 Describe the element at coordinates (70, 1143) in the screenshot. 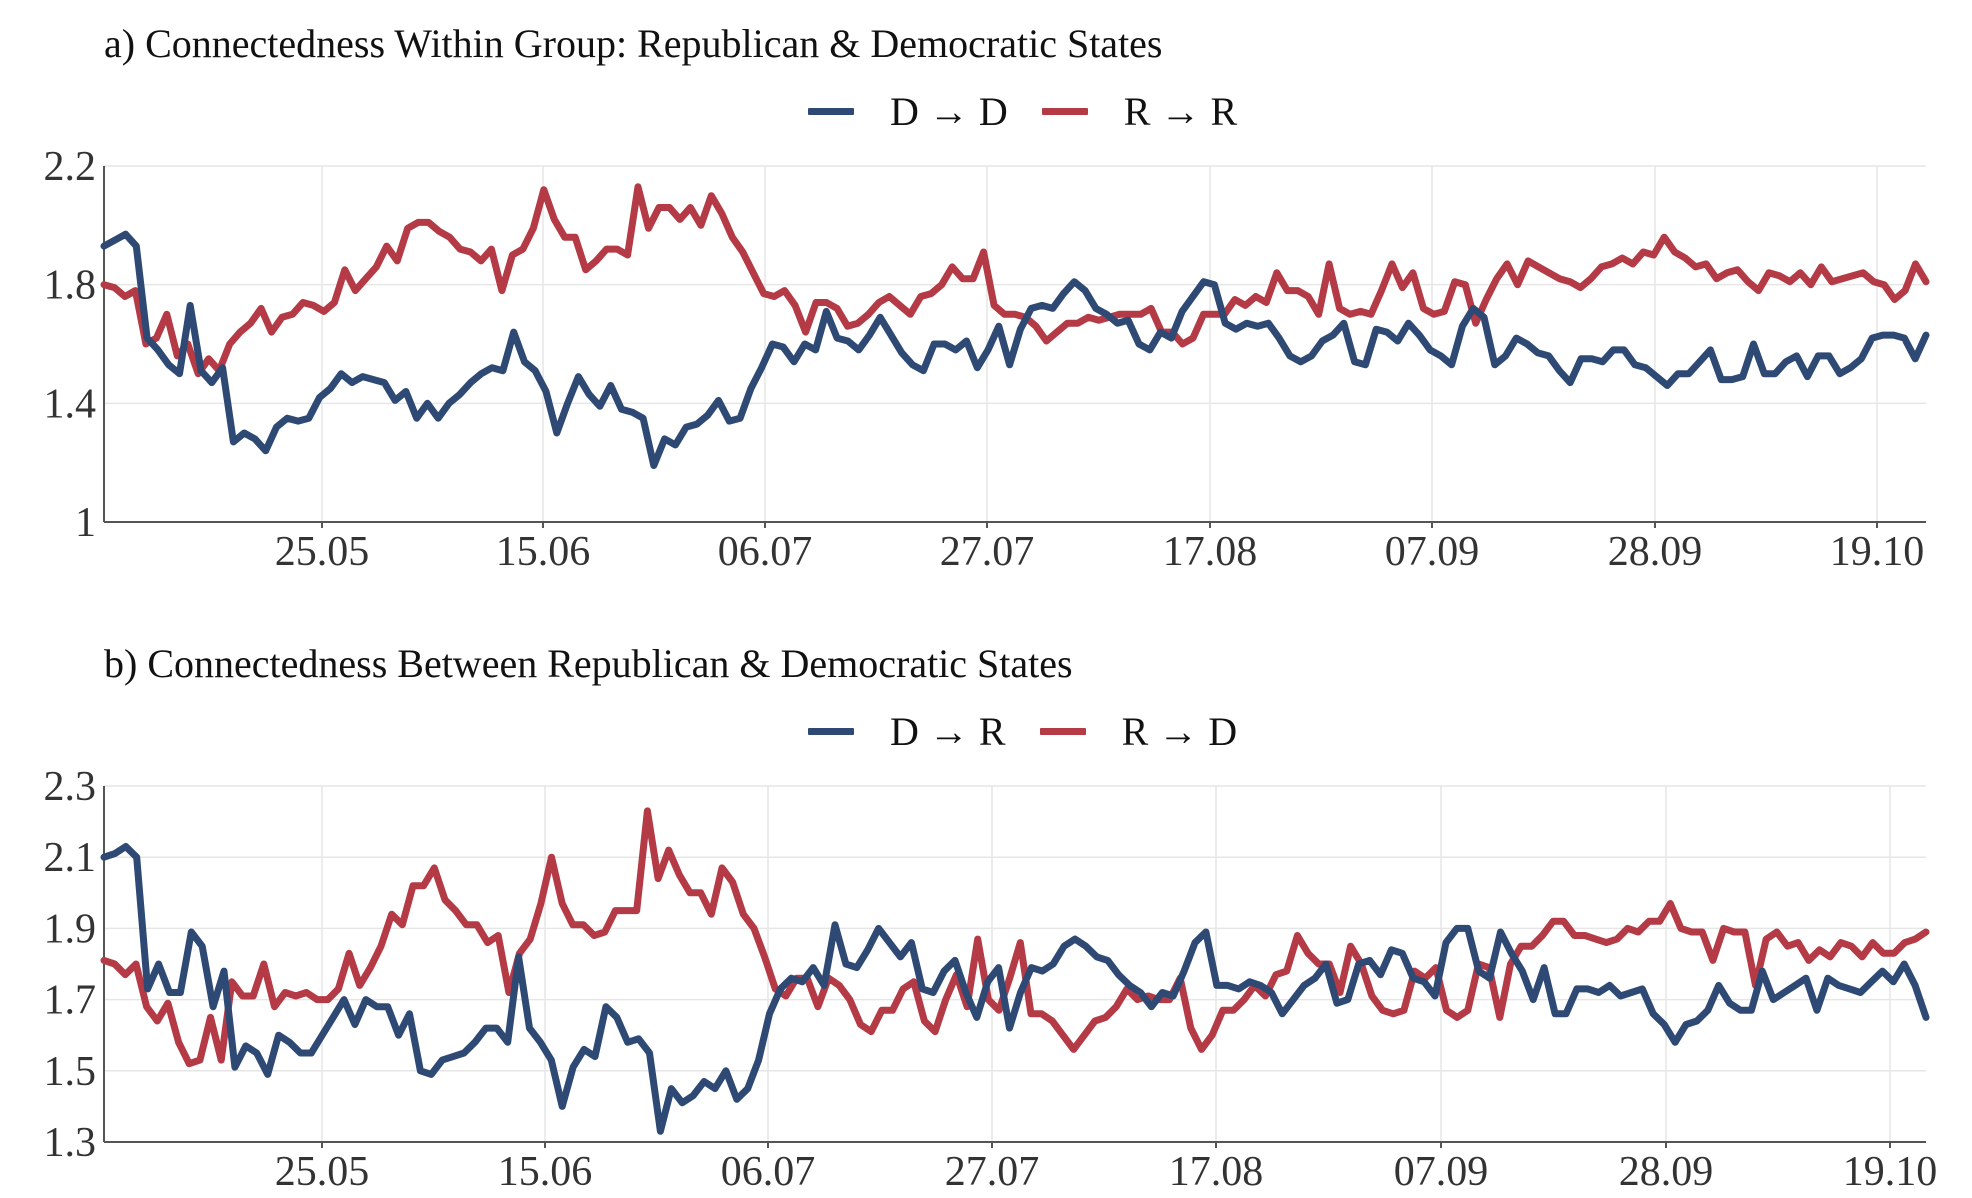

I see `y-tick-label: 1.3` at that location.